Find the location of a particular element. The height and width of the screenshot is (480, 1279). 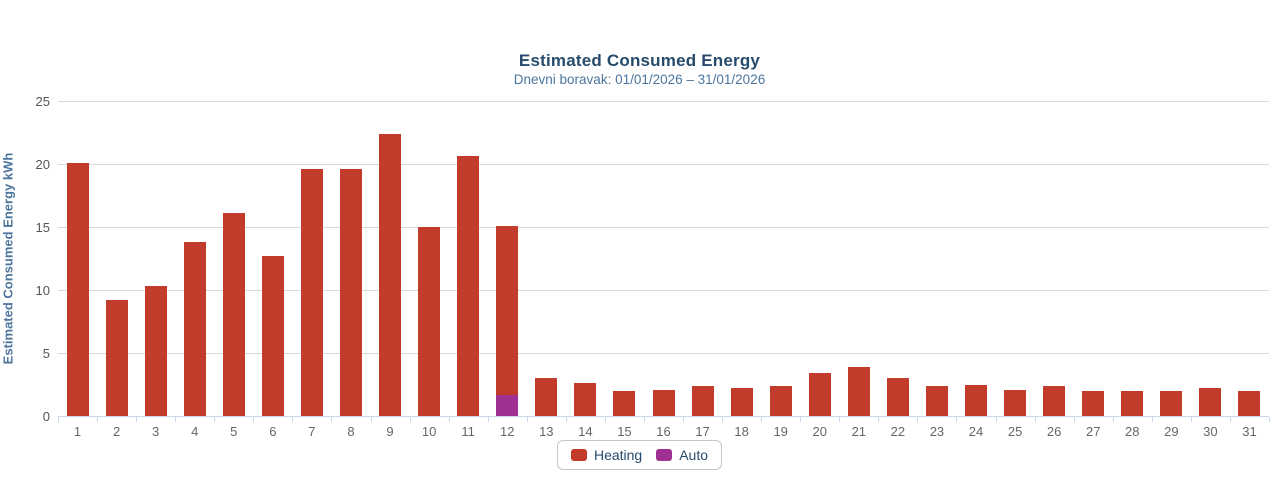

y-tick-label-25: 25 is located at coordinates (42, 101).